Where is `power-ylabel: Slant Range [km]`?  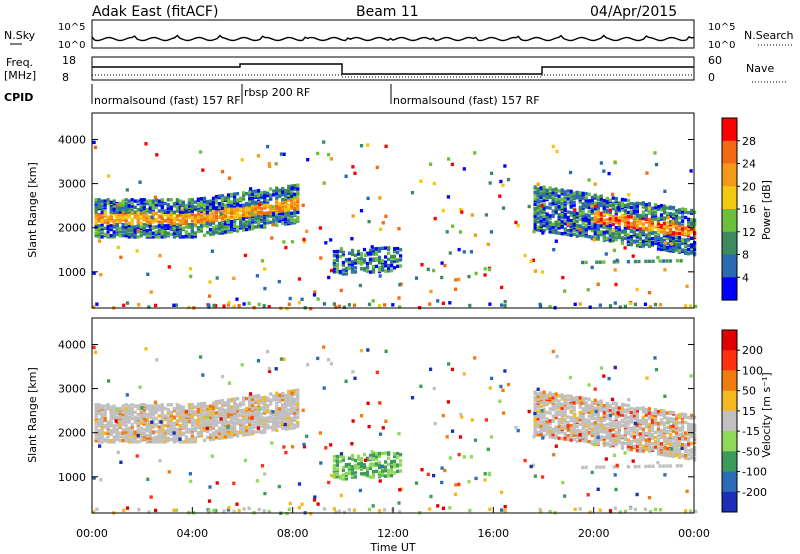 power-ylabel: Slant Range [km] is located at coordinates (32, 210).